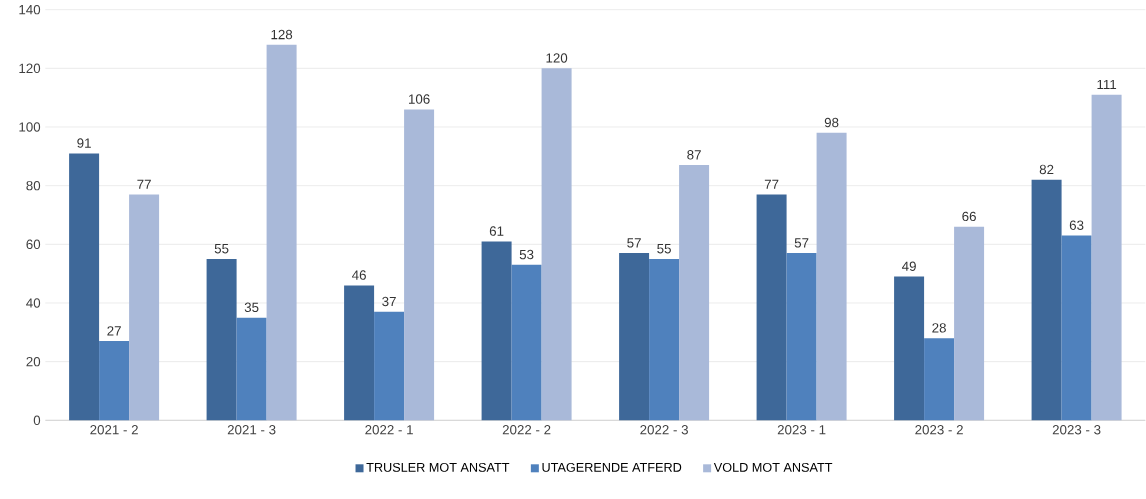 The height and width of the screenshot is (499, 1146). Describe the element at coordinates (1046, 169) in the screenshot. I see `data-label: 82` at that location.